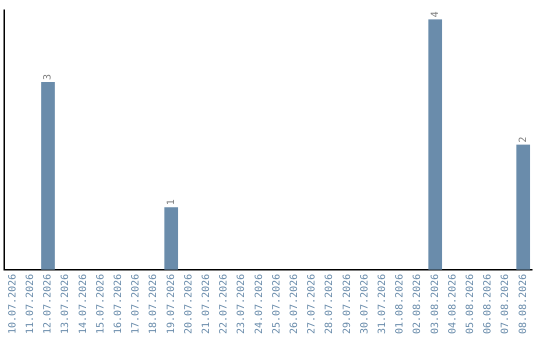 This screenshot has height=340, width=540. What do you see at coordinates (418, 304) in the screenshot?
I see `x-tick-label: 02.08.2026` at bounding box center [418, 304].